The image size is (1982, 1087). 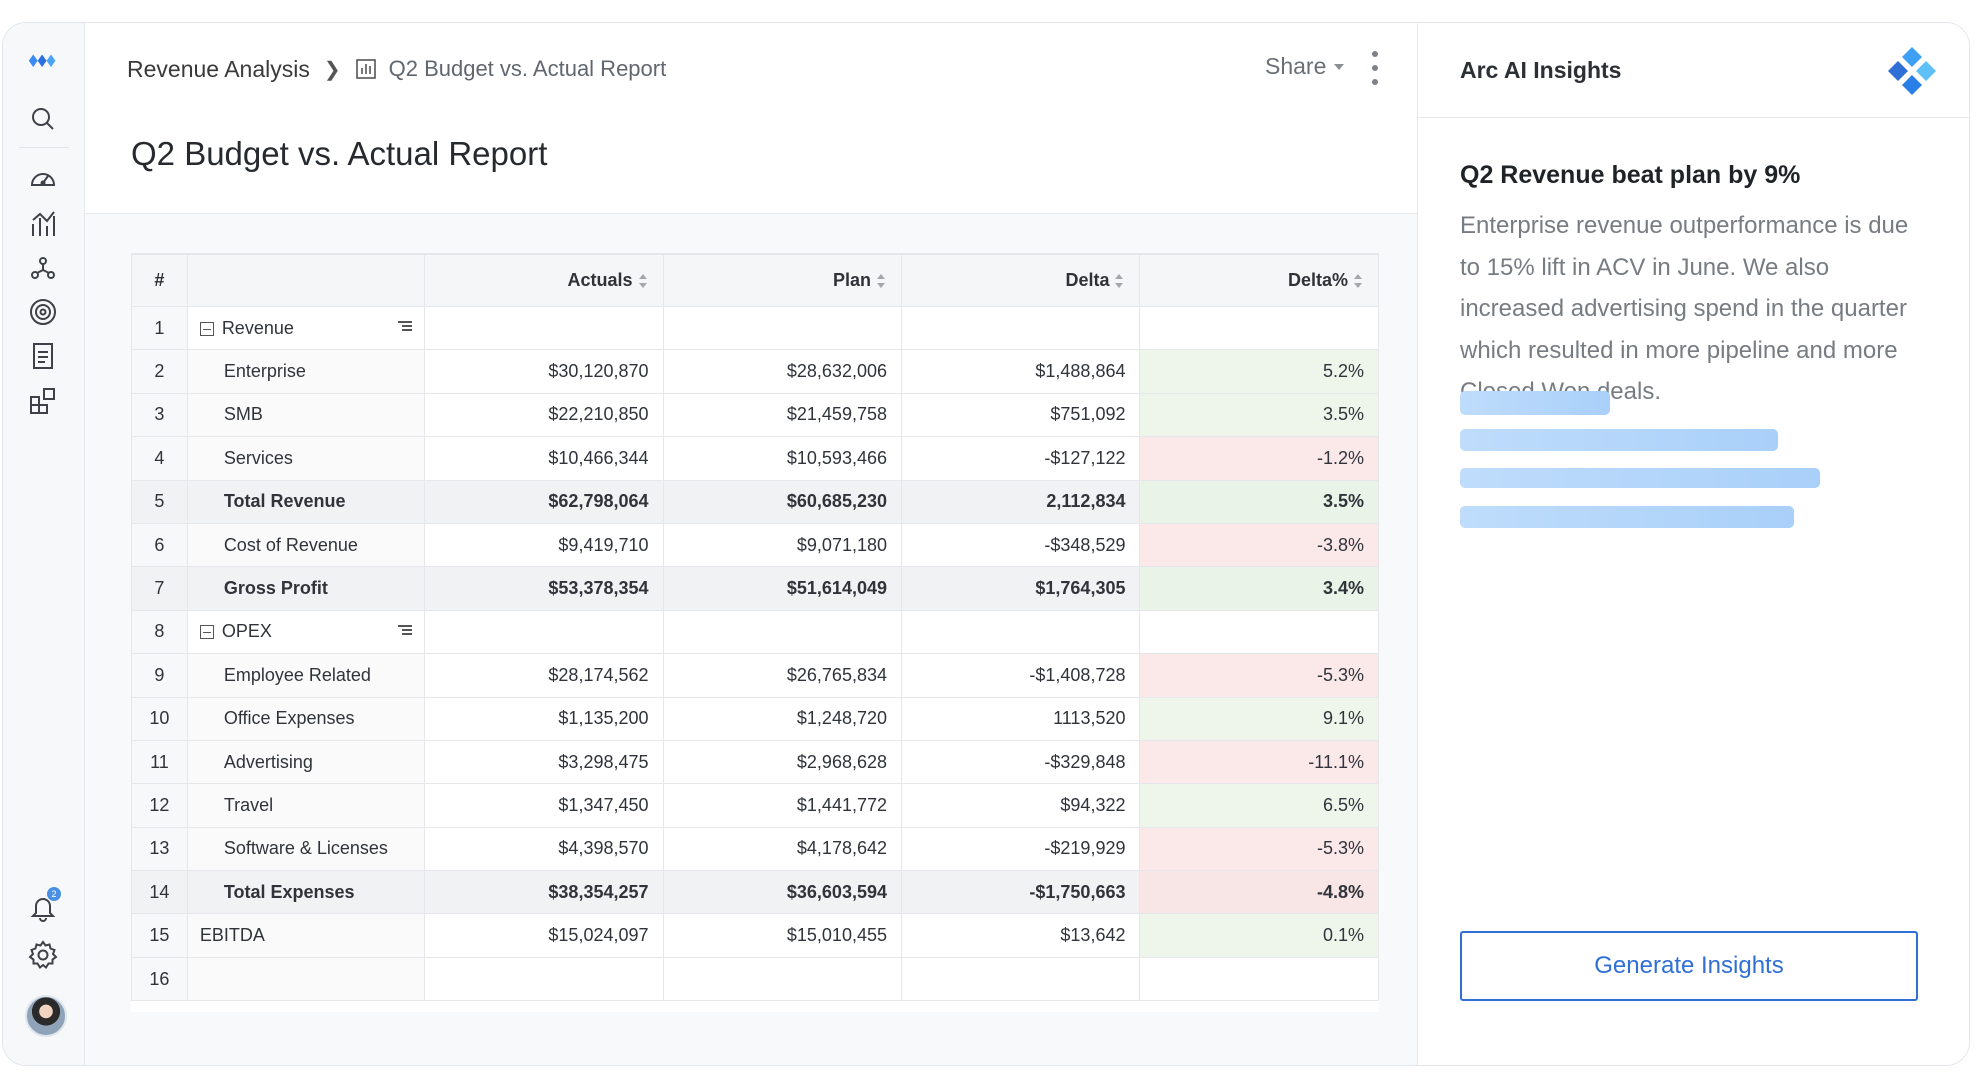 I want to click on cell-actuals: $62,798,064, so click(x=544, y=501).